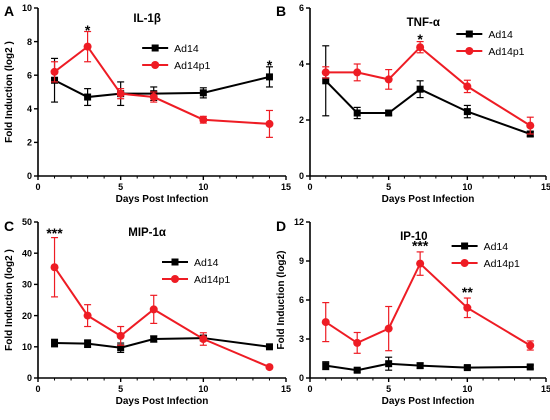 This screenshot has width=550, height=420. Describe the element at coordinates (9, 300) in the screenshot. I see `y-axis-label: Fold Induction (log2 )` at that location.